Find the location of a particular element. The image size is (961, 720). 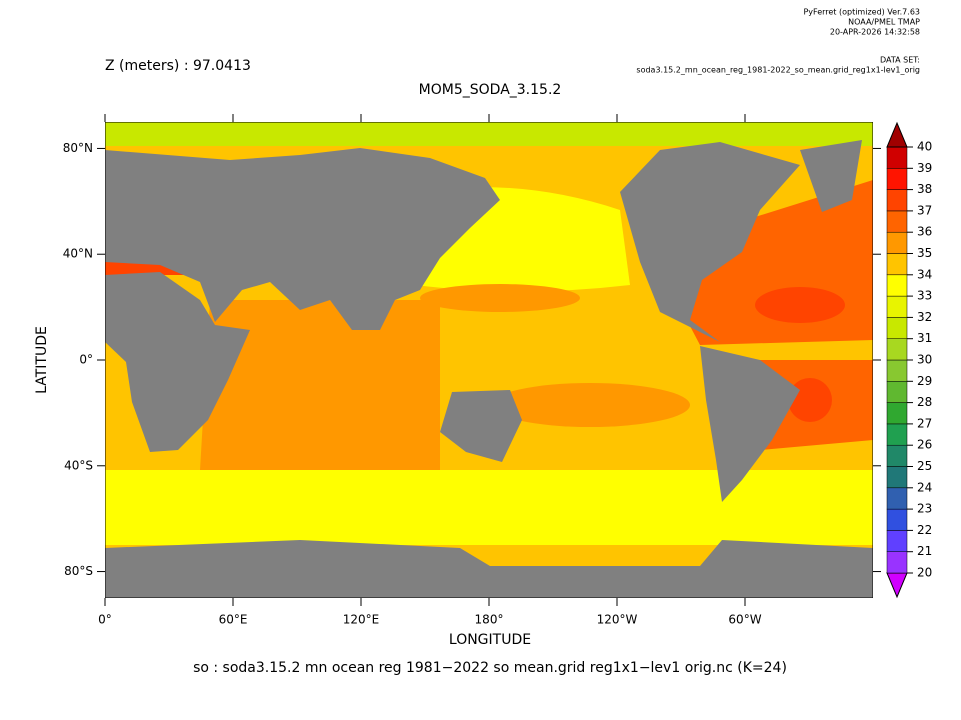

org-label: NOAA/PMEL TMAP is located at coordinates (884, 22).